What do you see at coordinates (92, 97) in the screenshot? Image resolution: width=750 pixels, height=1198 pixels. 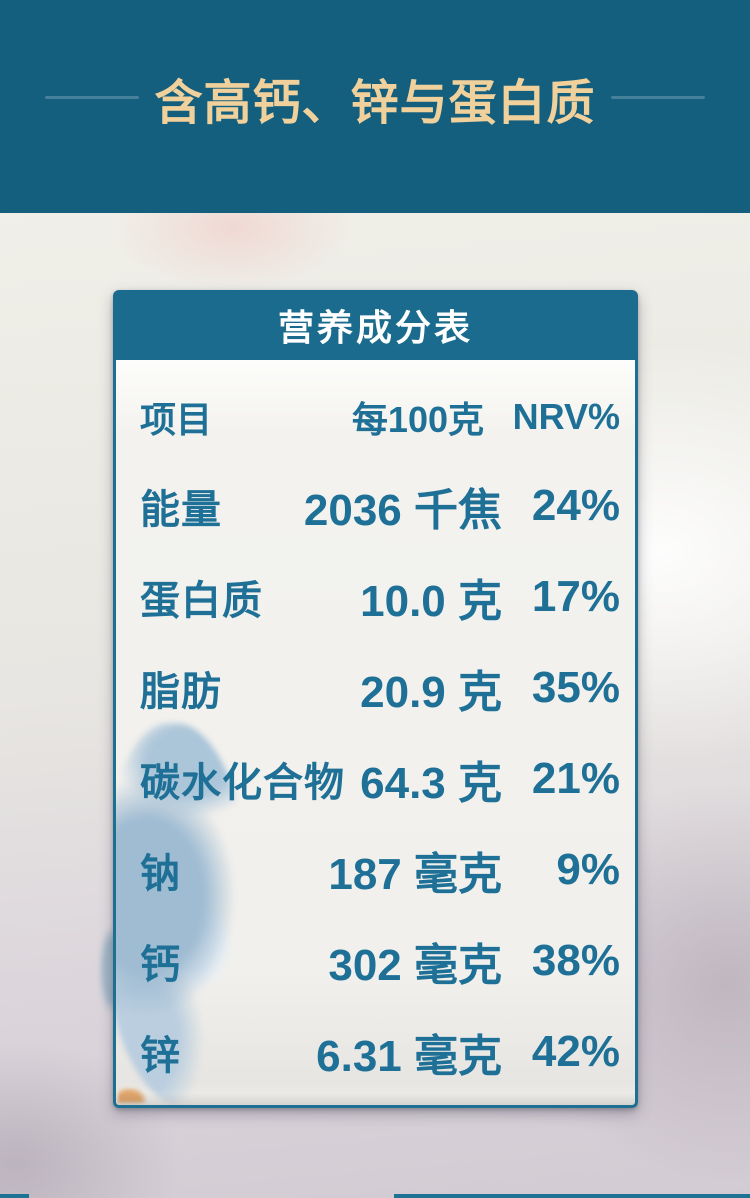 I see `title-divider-left` at bounding box center [92, 97].